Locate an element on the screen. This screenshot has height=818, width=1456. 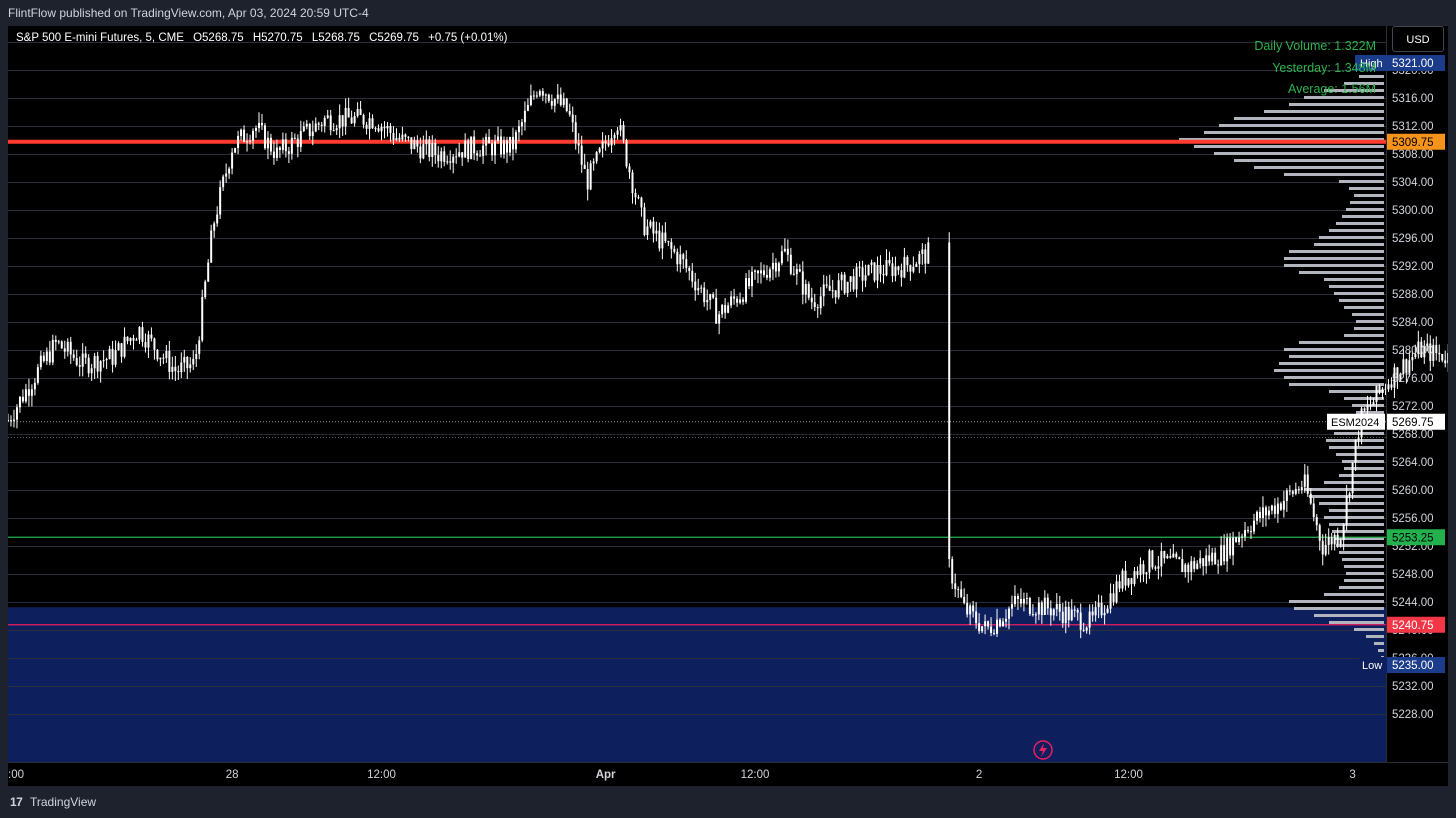
lightning-alert-icon is located at coordinates (1043, 750).